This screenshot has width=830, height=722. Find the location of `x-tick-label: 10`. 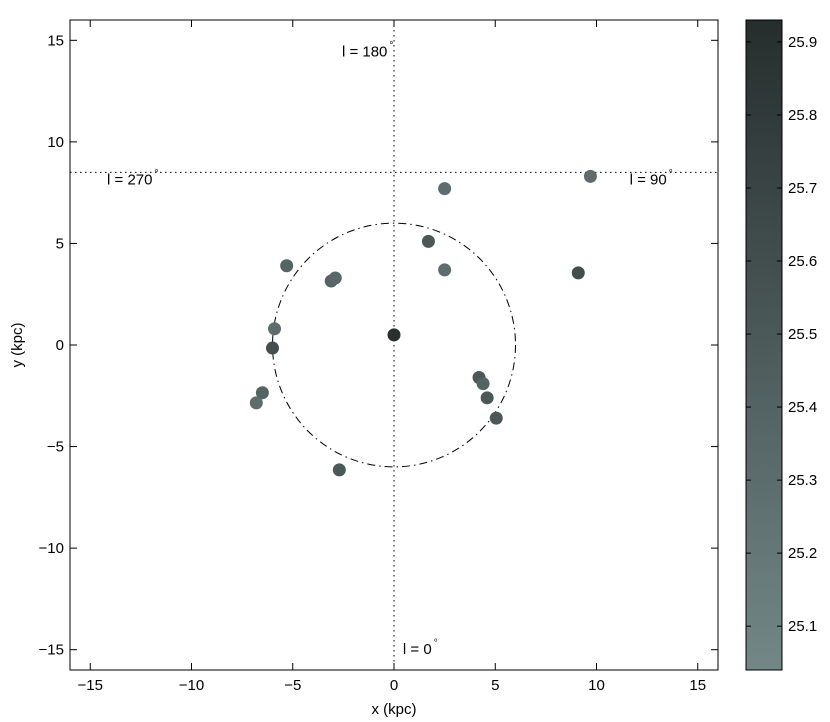

x-tick-label: 10 is located at coordinates (596, 685).